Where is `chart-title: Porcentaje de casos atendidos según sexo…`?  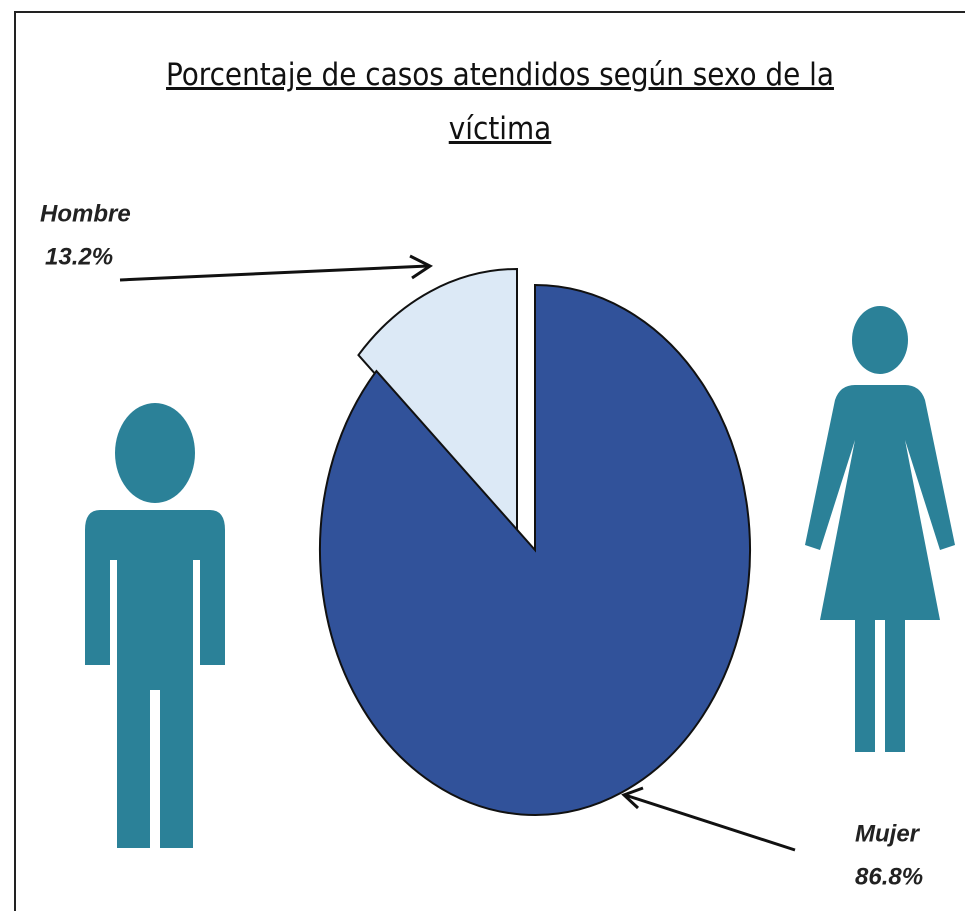 chart-title: Porcentaje de casos atendidos según sexo… is located at coordinates (500, 102).